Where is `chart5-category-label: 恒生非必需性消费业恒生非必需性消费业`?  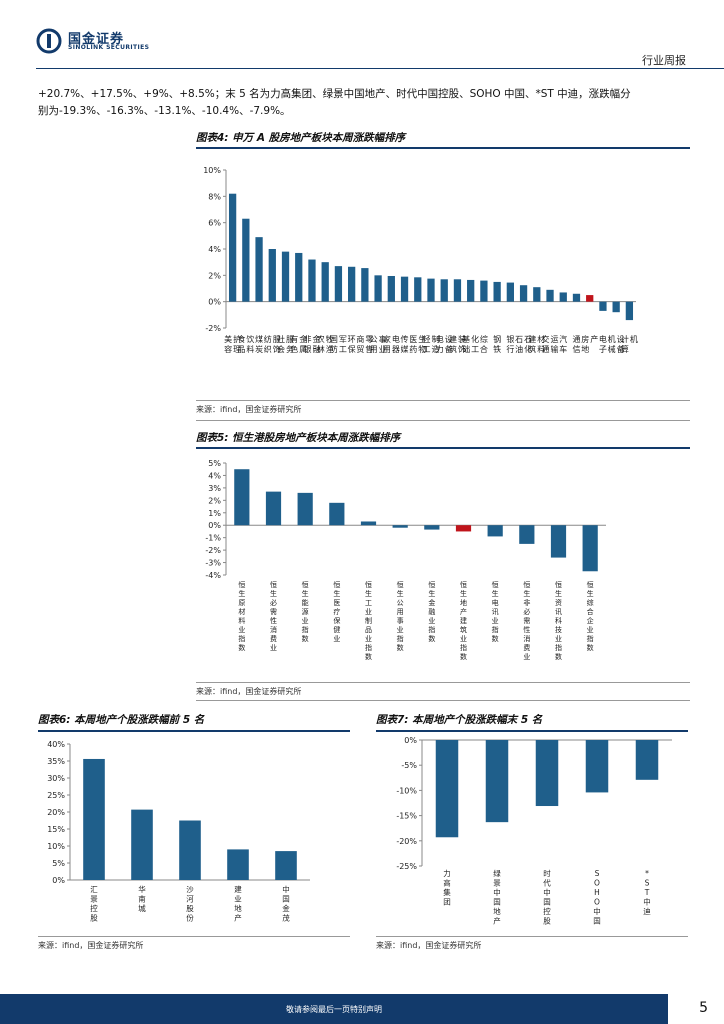
chart5-category-label: 恒生非必需性消费业恒生非必需性消费业 is located at coordinates (526, 620).